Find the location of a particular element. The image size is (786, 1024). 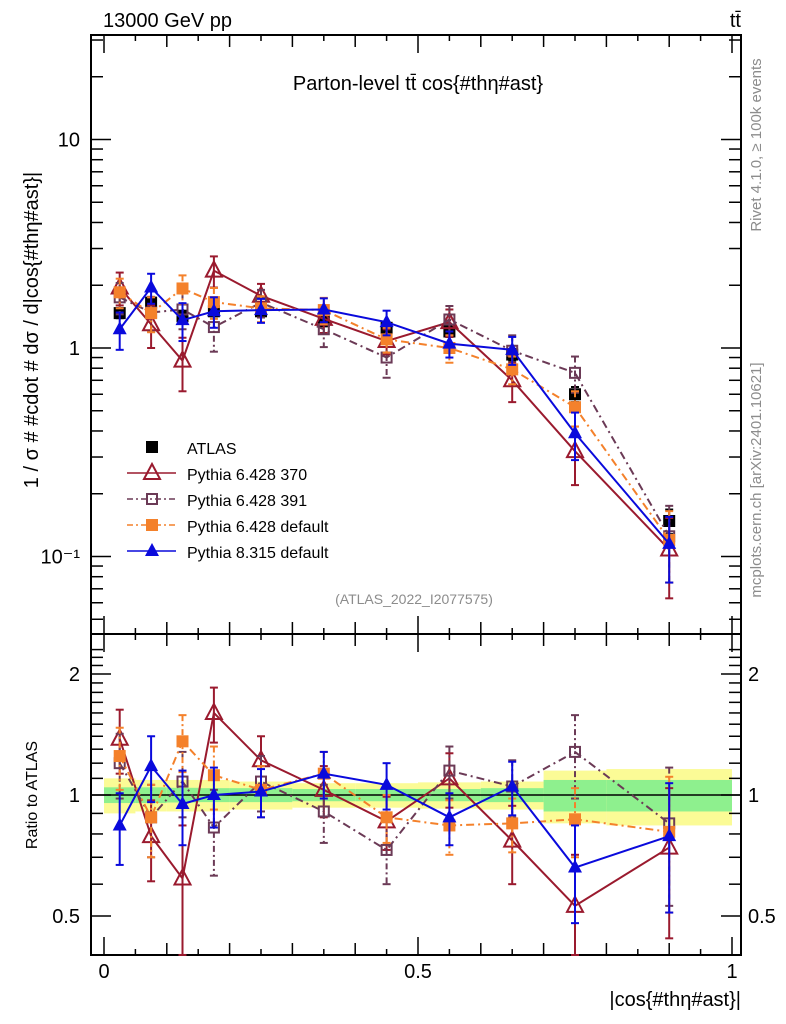

header-energy-label: 13000 GeV pp is located at coordinates (167, 21).